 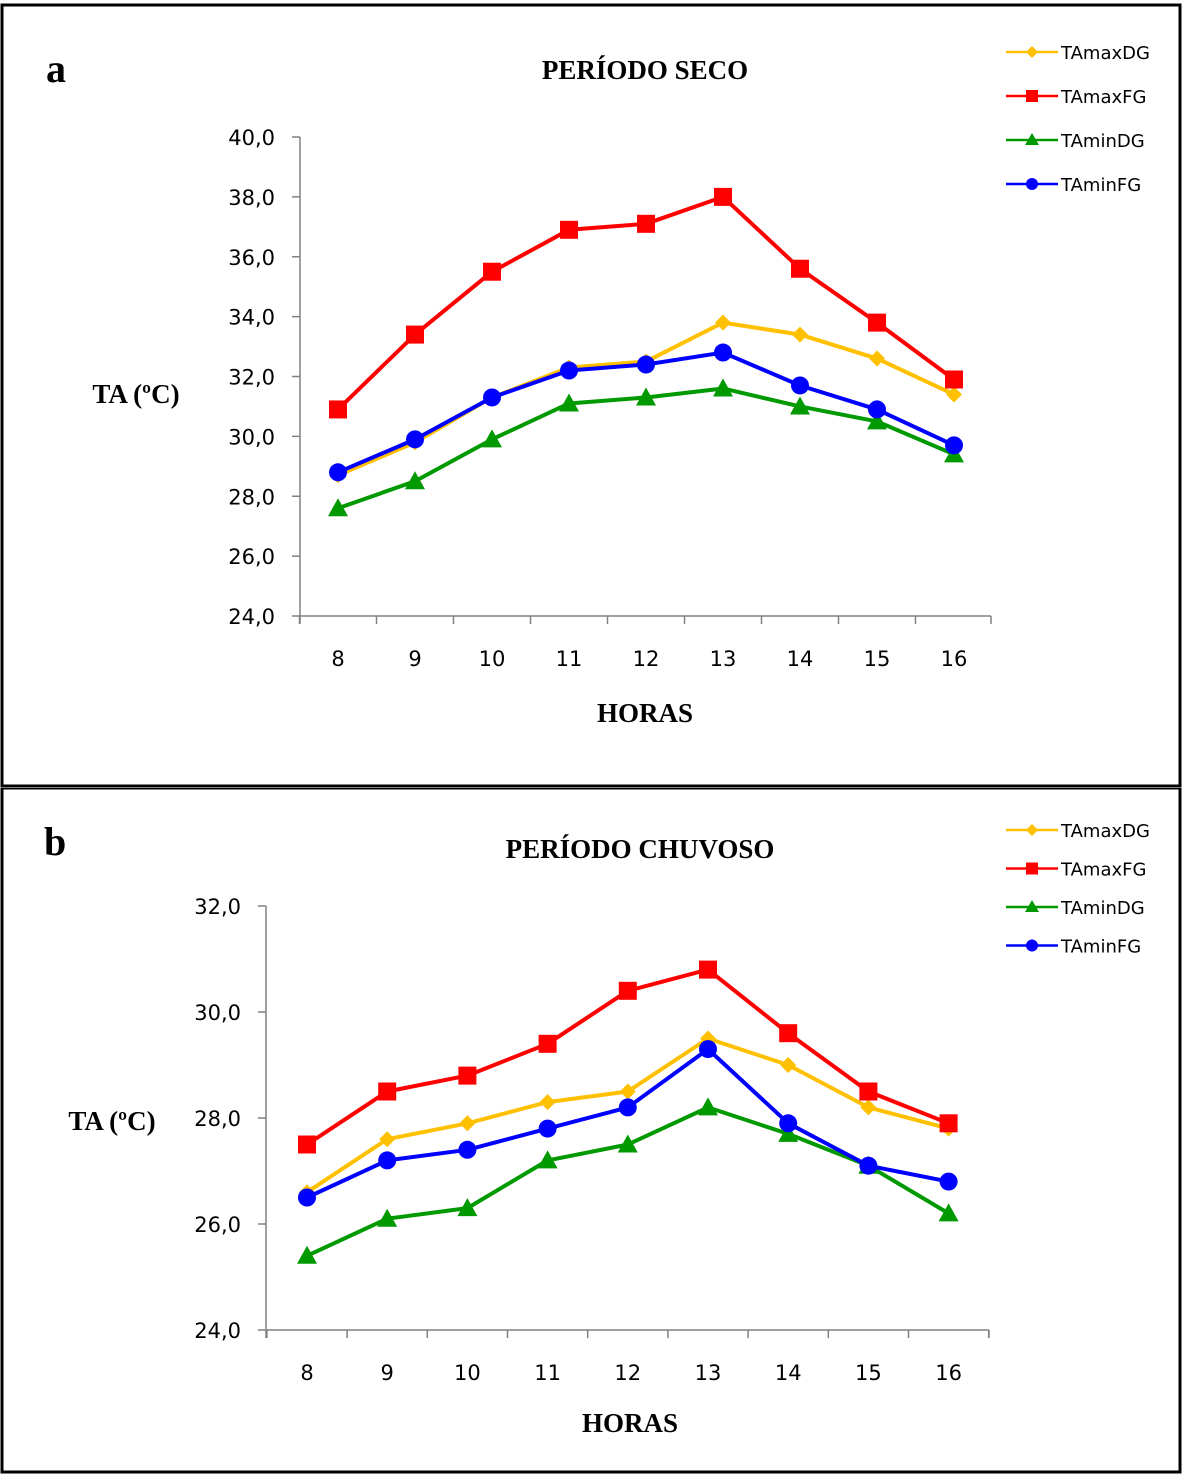 What do you see at coordinates (251, 138) in the screenshot?
I see `y-tick-label: 40,0` at bounding box center [251, 138].